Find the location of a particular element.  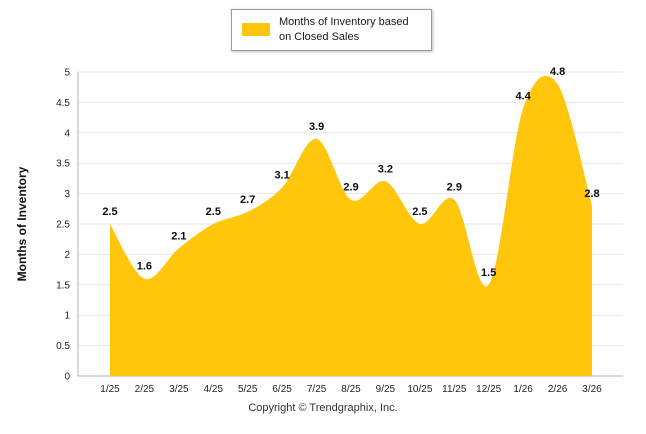

data-label: 2.1 is located at coordinates (178, 236).